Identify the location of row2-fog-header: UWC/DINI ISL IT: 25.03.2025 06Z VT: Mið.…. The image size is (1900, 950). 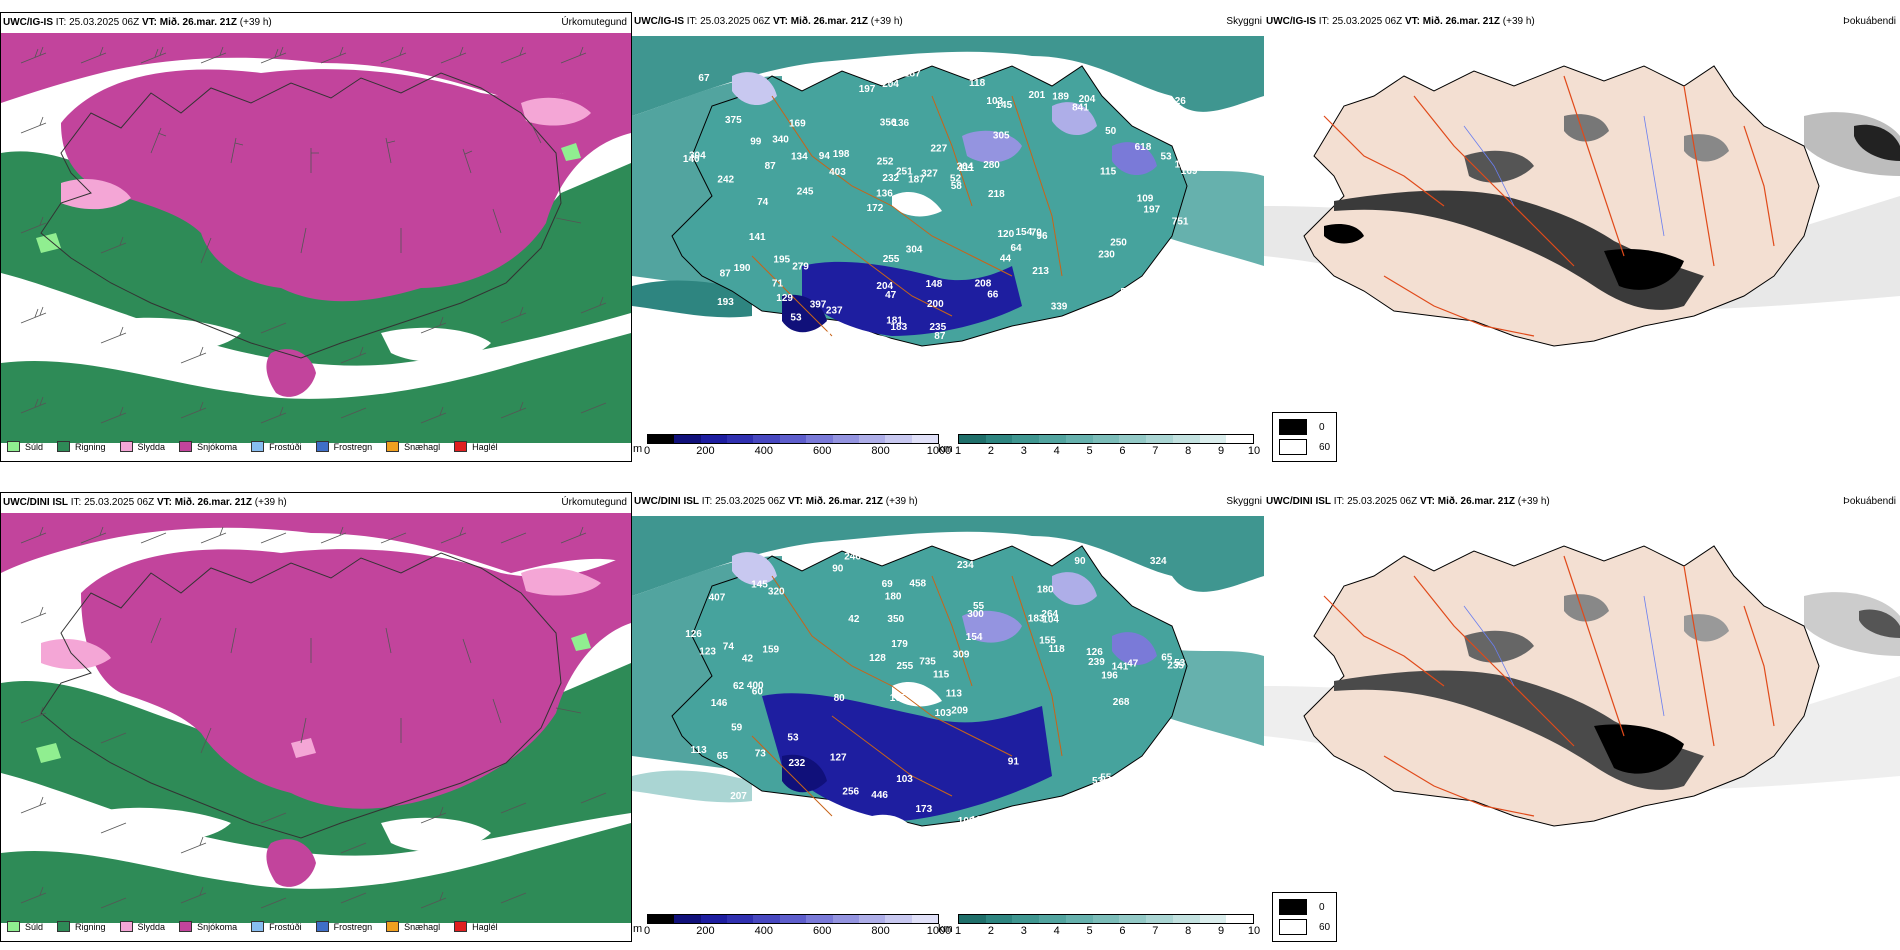
(1408, 501).